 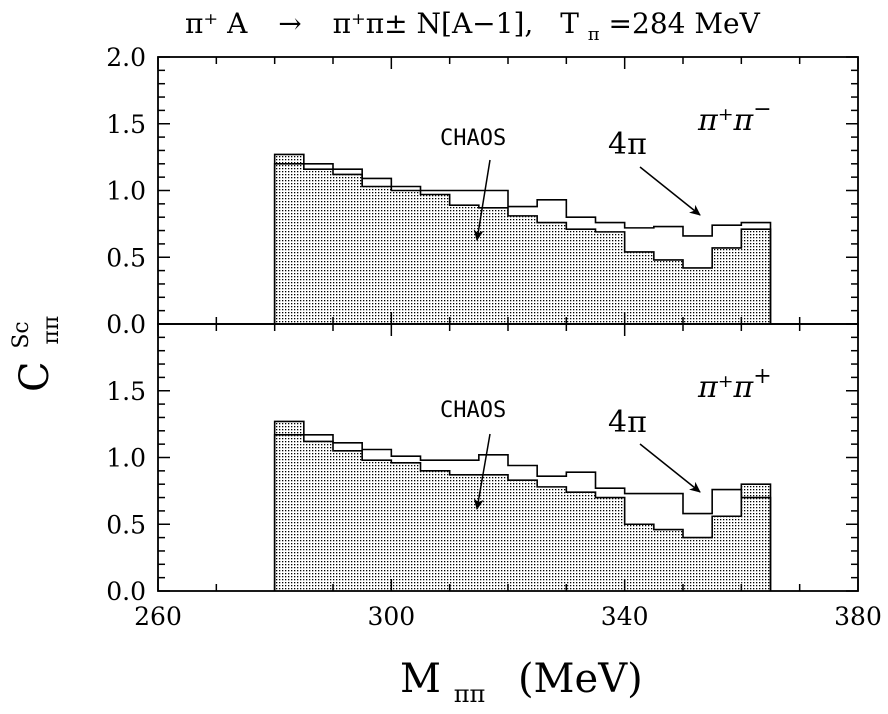 I want to click on panel-label: π⁺π−, so click(x=734, y=117).